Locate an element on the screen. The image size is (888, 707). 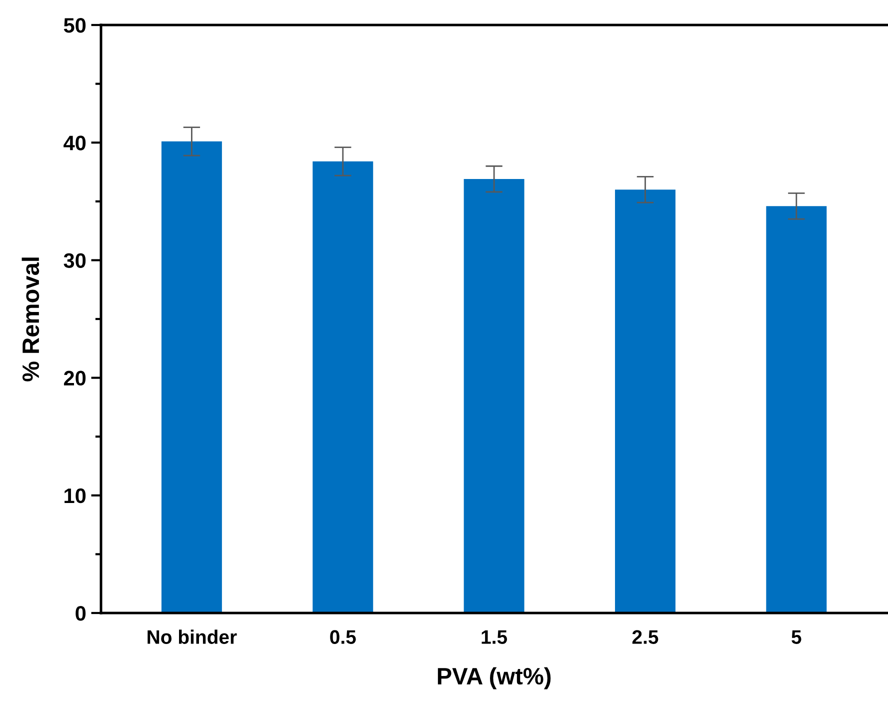
y-axis-title: % Removal is located at coordinates (31, 320).